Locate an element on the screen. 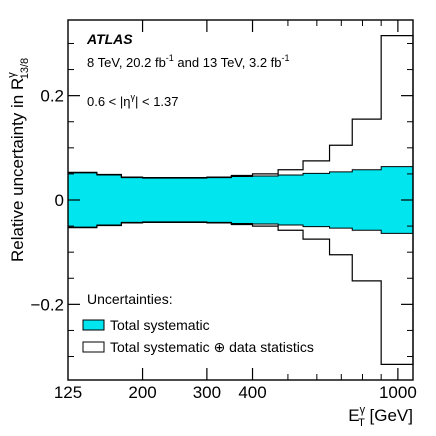  y-axis-title-sub: 13/8 is located at coordinates (25, 68).